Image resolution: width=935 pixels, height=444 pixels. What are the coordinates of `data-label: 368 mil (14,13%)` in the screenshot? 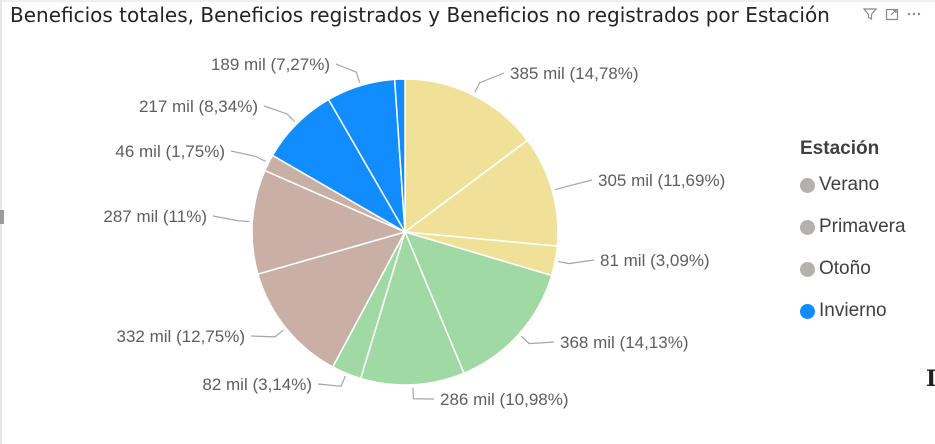 It's located at (624, 342).